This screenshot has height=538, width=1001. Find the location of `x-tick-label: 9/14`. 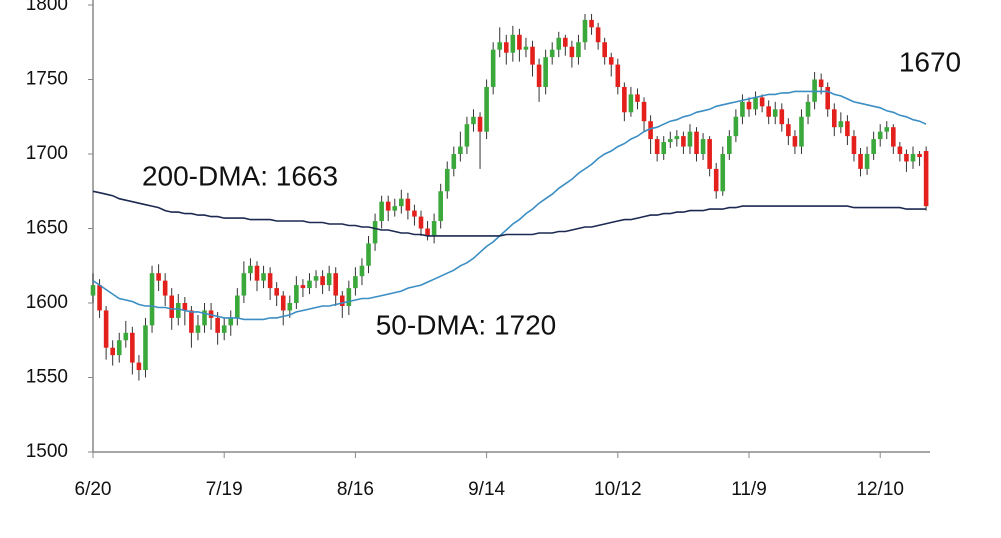

x-tick-label: 9/14 is located at coordinates (486, 489).